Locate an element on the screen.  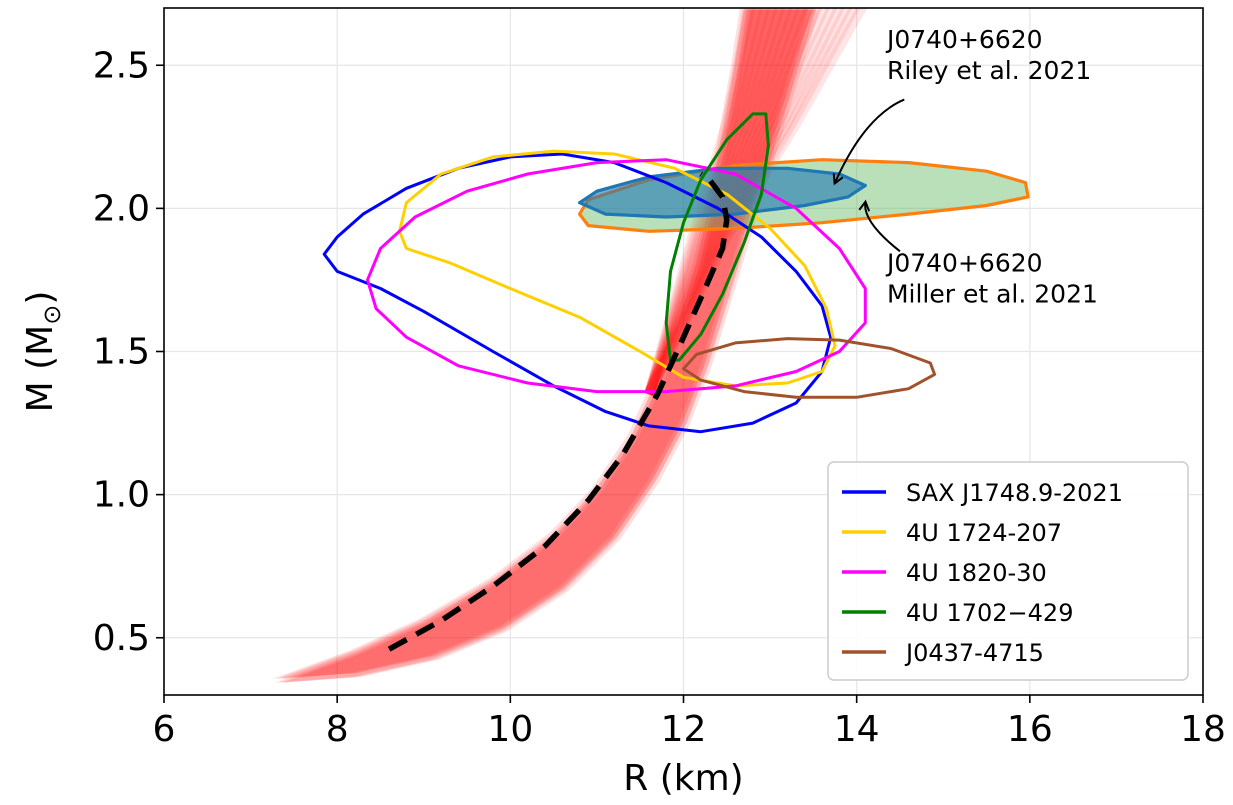
x-tick-label: 6 is located at coordinates (164, 729).